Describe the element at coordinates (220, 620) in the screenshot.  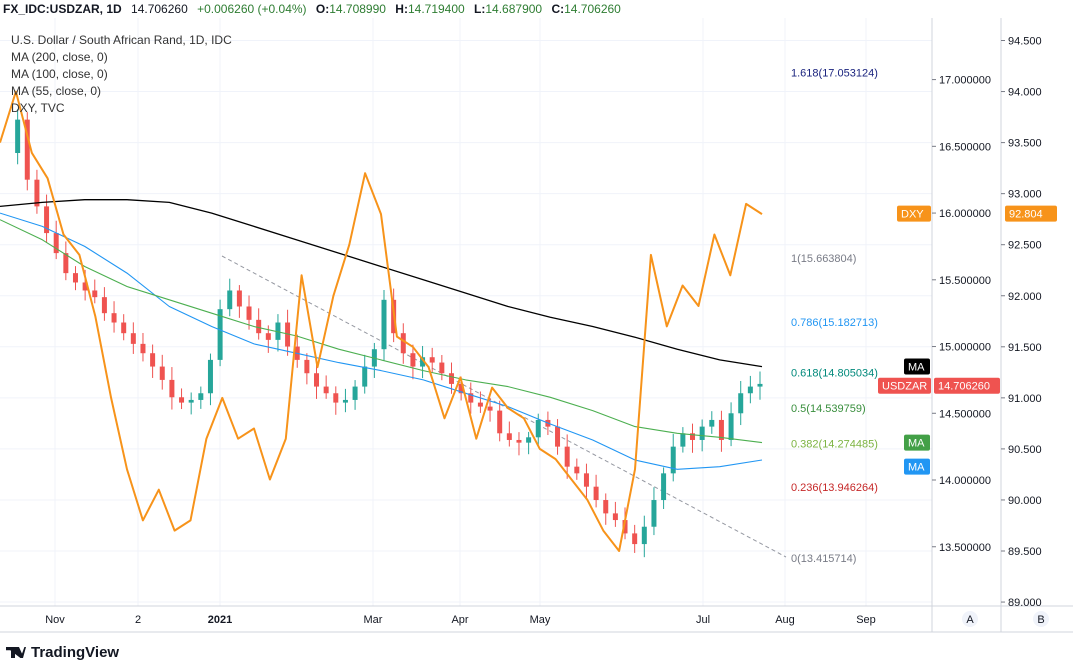
I see `x-tick-label: 2021` at that location.